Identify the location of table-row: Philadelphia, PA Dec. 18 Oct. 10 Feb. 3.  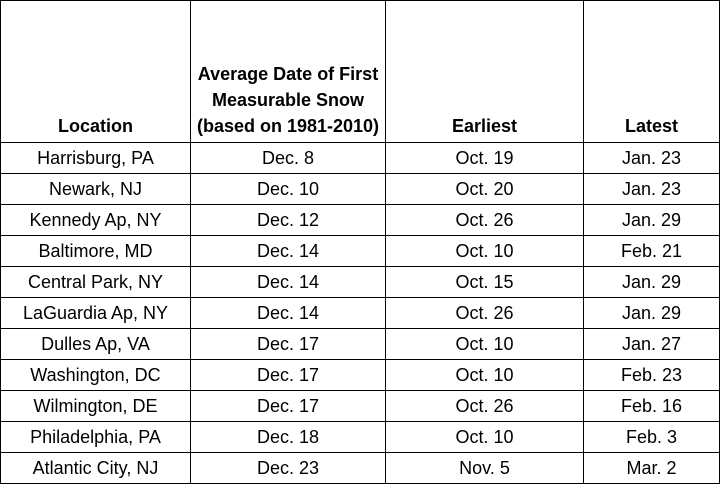
(360, 437).